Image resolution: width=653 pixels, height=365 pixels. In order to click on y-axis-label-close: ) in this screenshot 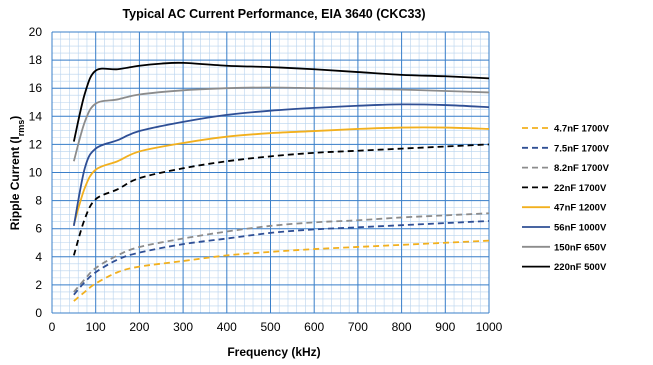, I will do `click(15, 118)`.